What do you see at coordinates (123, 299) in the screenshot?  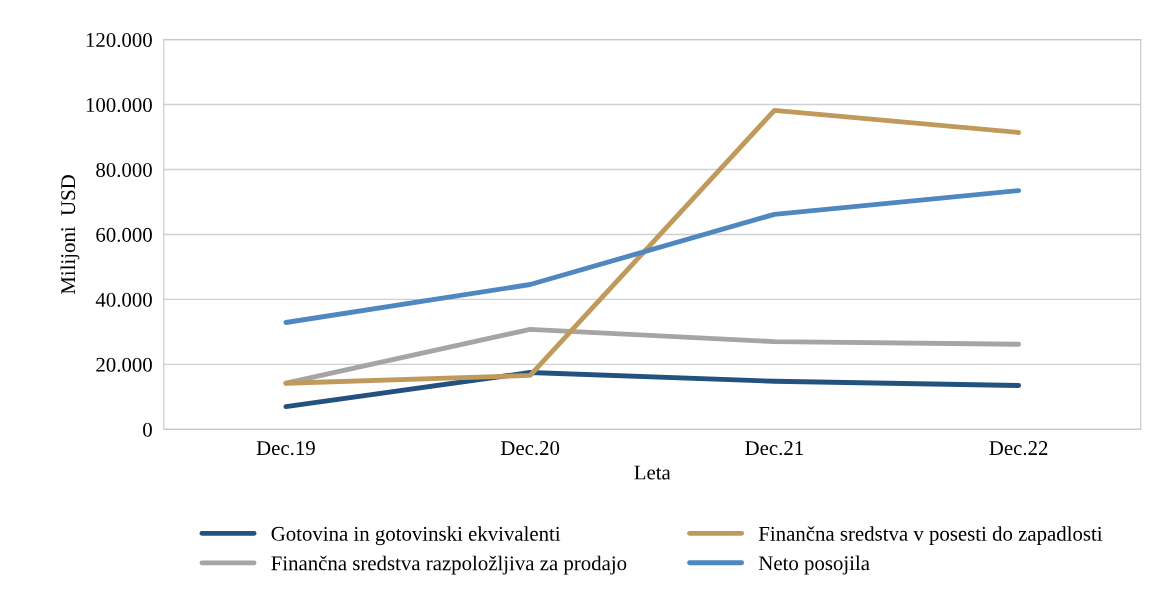 I see `y-tick-label: 40.000` at bounding box center [123, 299].